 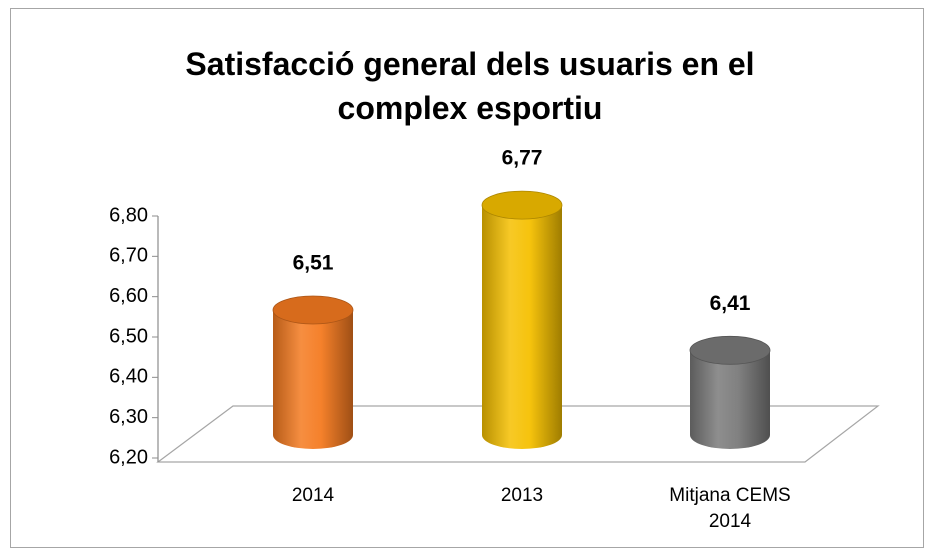 I want to click on floor, so click(x=518, y=434).